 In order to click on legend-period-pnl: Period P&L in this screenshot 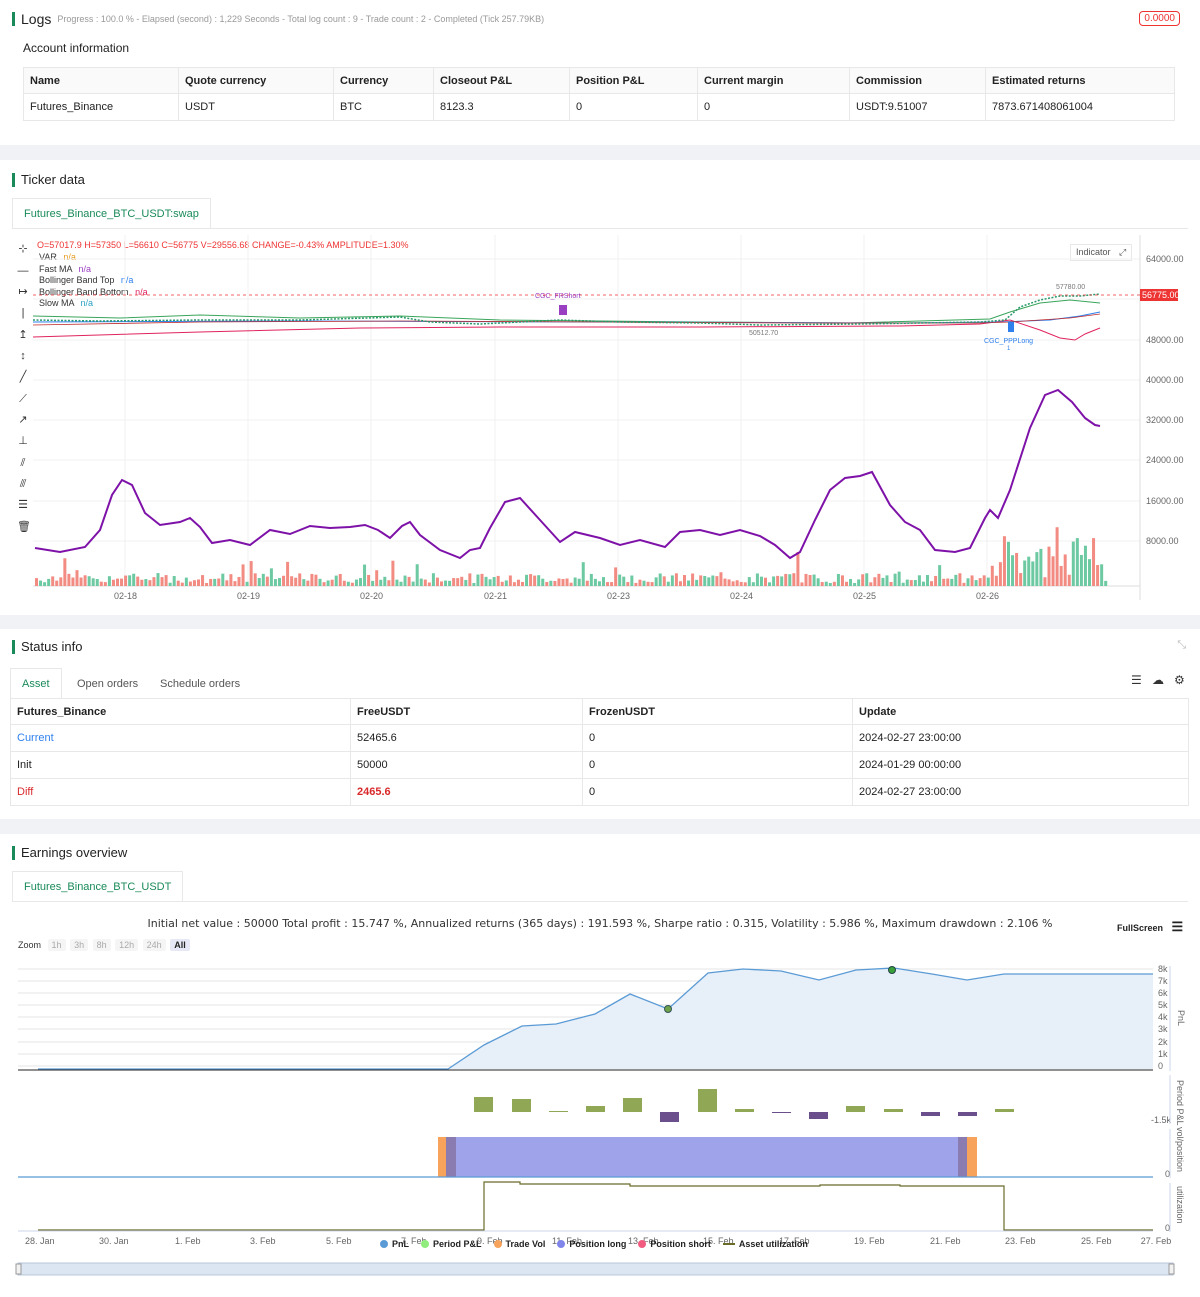, I will do `click(451, 1244)`.